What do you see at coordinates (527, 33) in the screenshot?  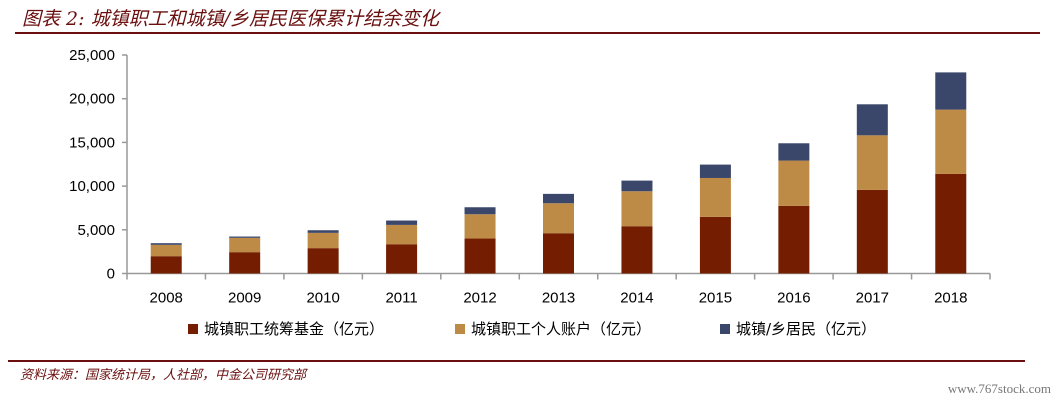 I see `title-rule` at bounding box center [527, 33].